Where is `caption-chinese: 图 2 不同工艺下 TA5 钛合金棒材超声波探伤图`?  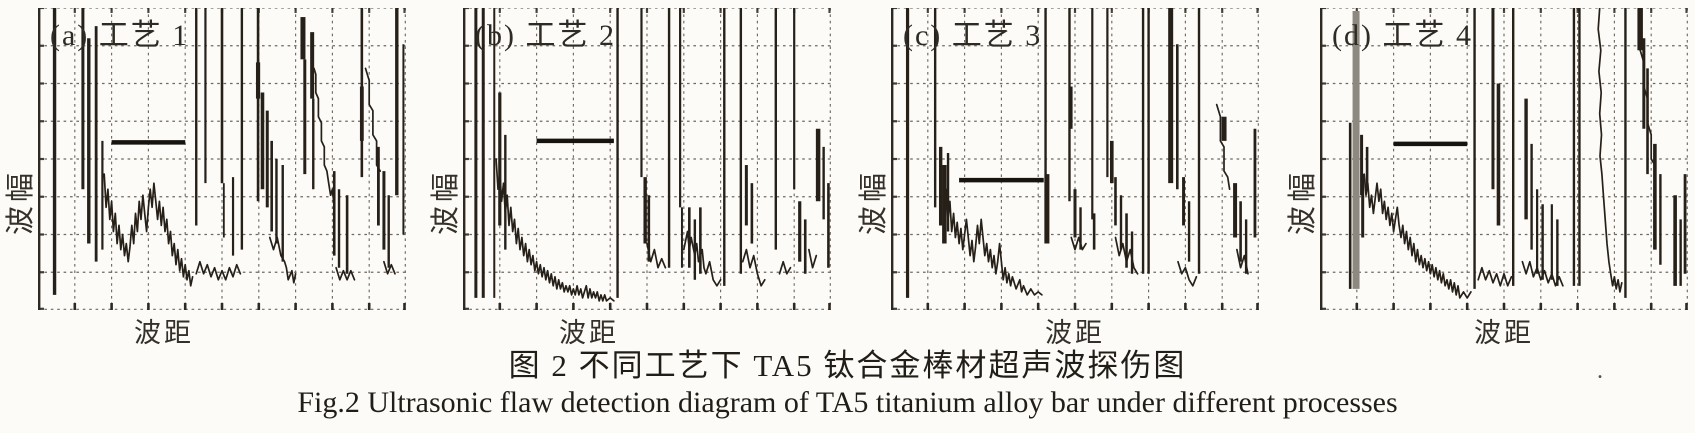 caption-chinese: 图 2 不同工艺下 TA5 钛合金棒材超声波探伤图 is located at coordinates (847, 365).